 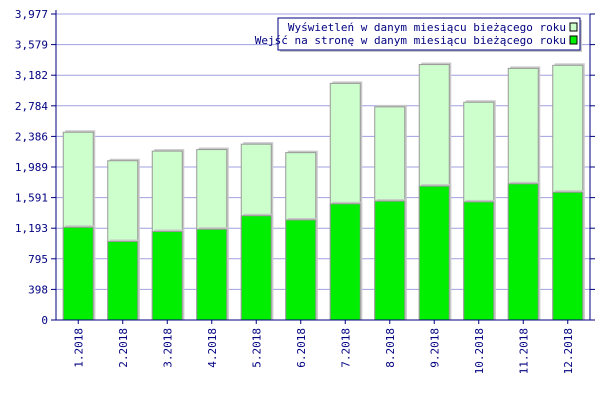 I want to click on y-tick-label: 2,784, so click(x=31, y=106).